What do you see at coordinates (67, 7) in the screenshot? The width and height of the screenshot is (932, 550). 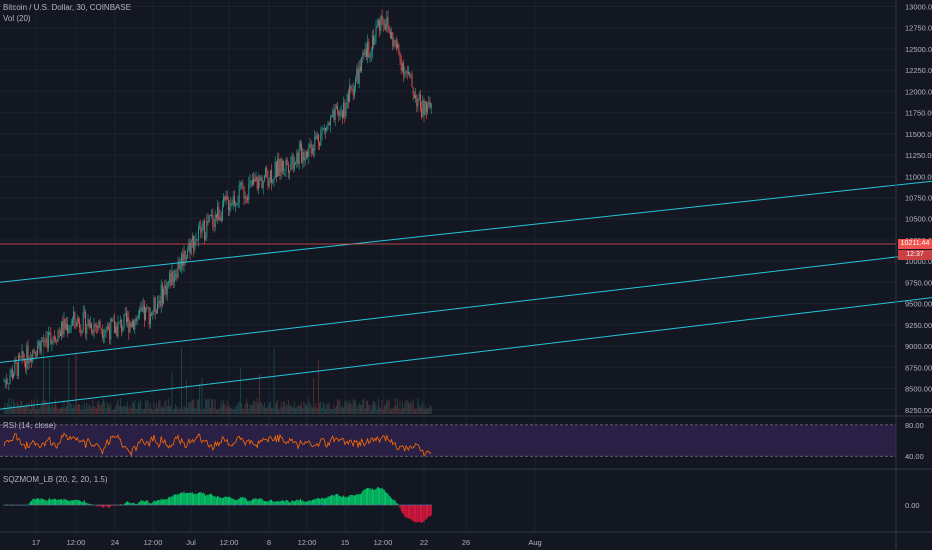 I see `symbol-title: Bitcoin / U.S. Dollar, 30, COINBASE` at bounding box center [67, 7].